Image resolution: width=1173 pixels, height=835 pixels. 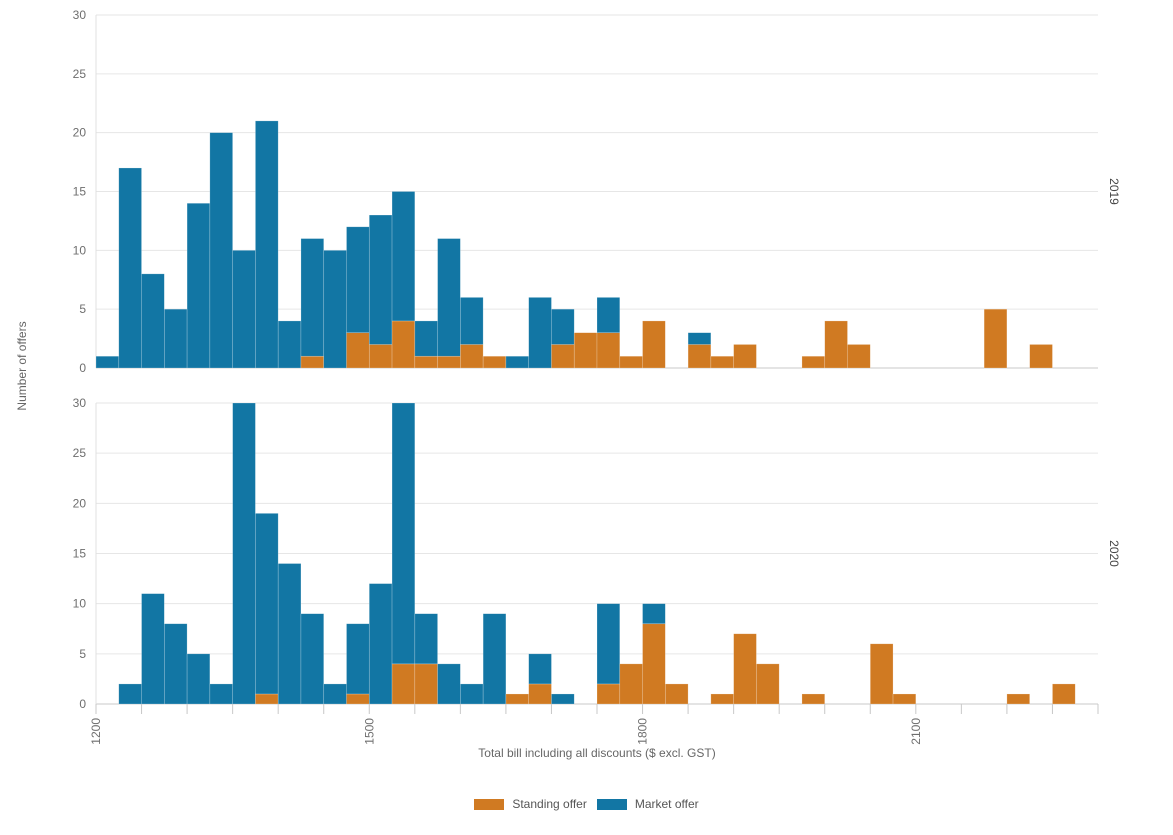 What do you see at coordinates (96, 731) in the screenshot?
I see `x-tick-label: 1200` at bounding box center [96, 731].